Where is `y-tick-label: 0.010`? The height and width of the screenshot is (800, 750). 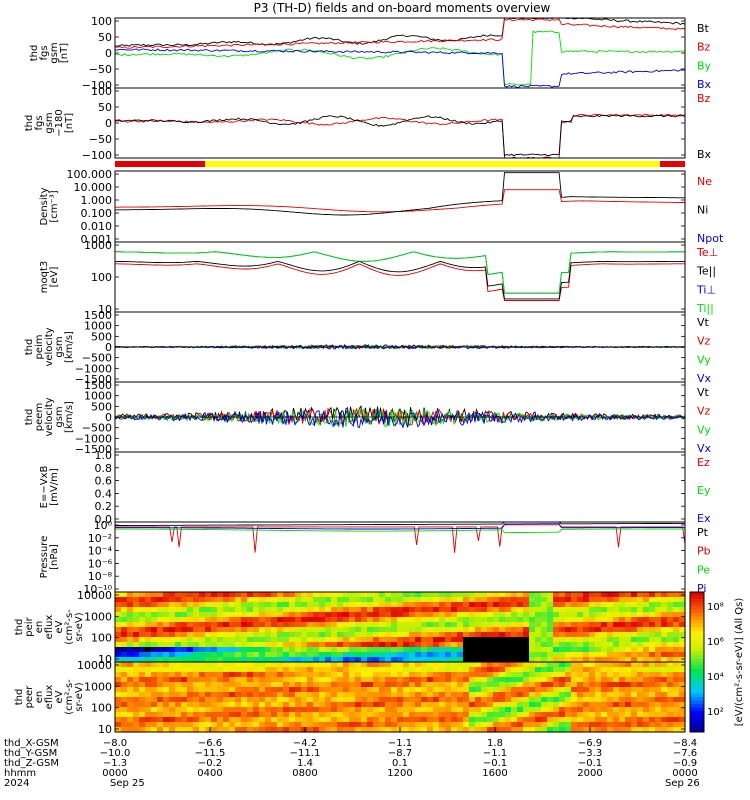
y-tick-label: 0.010 is located at coordinates (97, 226).